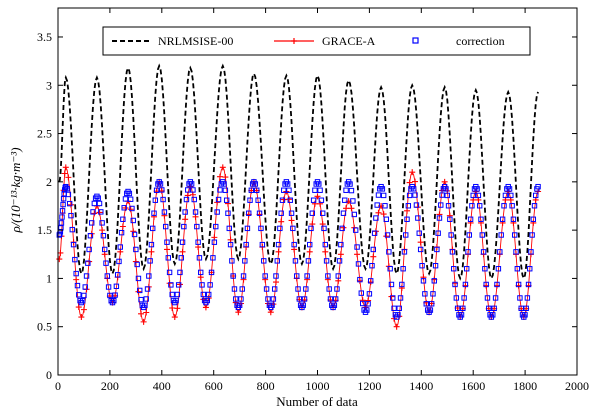 Image resolution: width=599 pixels, height=415 pixels. Describe the element at coordinates (480, 41) in the screenshot. I see `legend-label-correction: correction` at that location.